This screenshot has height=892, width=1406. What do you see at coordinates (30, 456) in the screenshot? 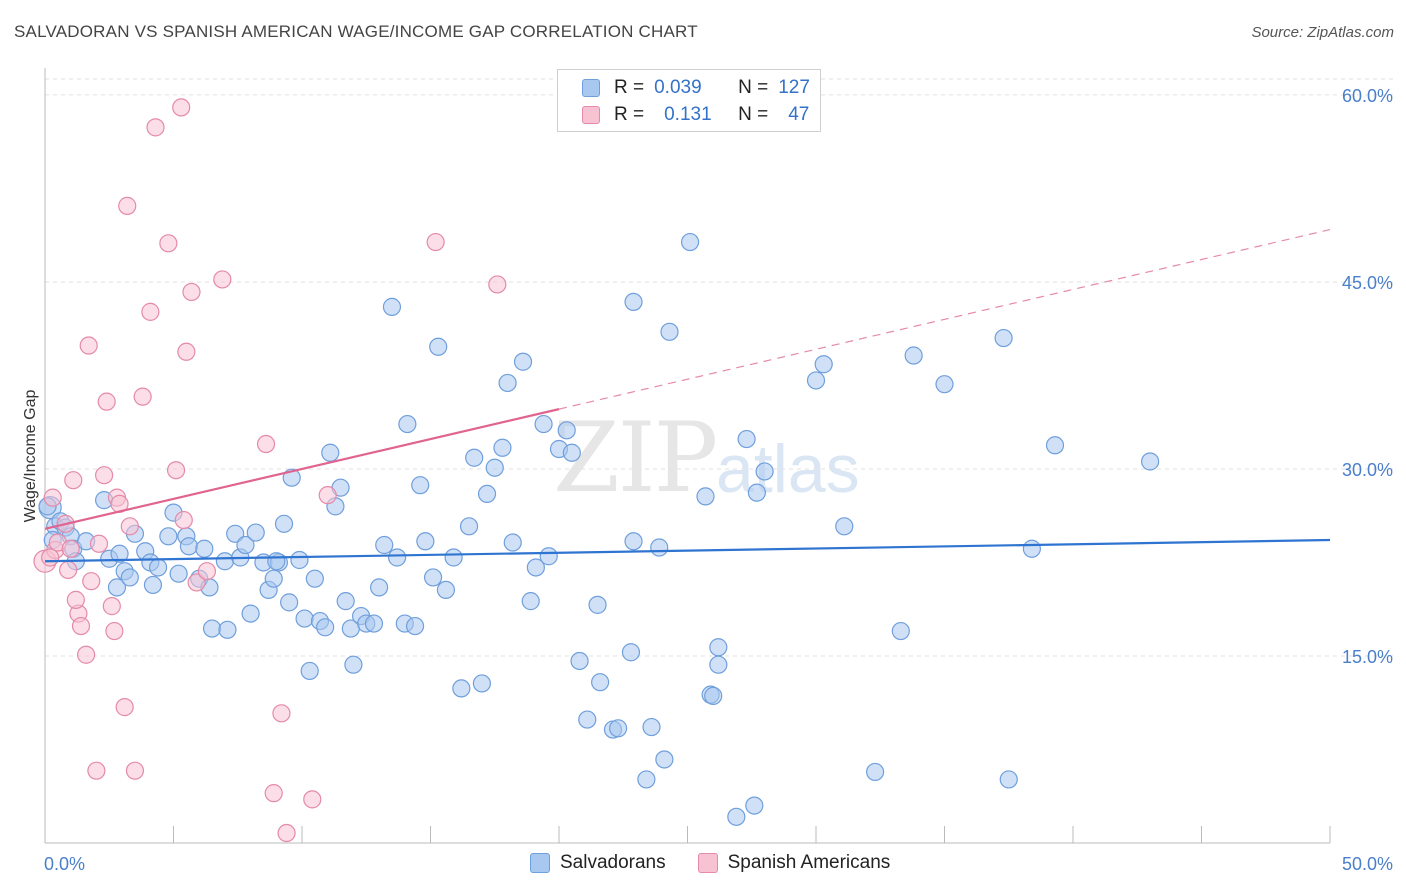
I see `y-axis-title: Wage/Income Gap` at bounding box center [30, 456].